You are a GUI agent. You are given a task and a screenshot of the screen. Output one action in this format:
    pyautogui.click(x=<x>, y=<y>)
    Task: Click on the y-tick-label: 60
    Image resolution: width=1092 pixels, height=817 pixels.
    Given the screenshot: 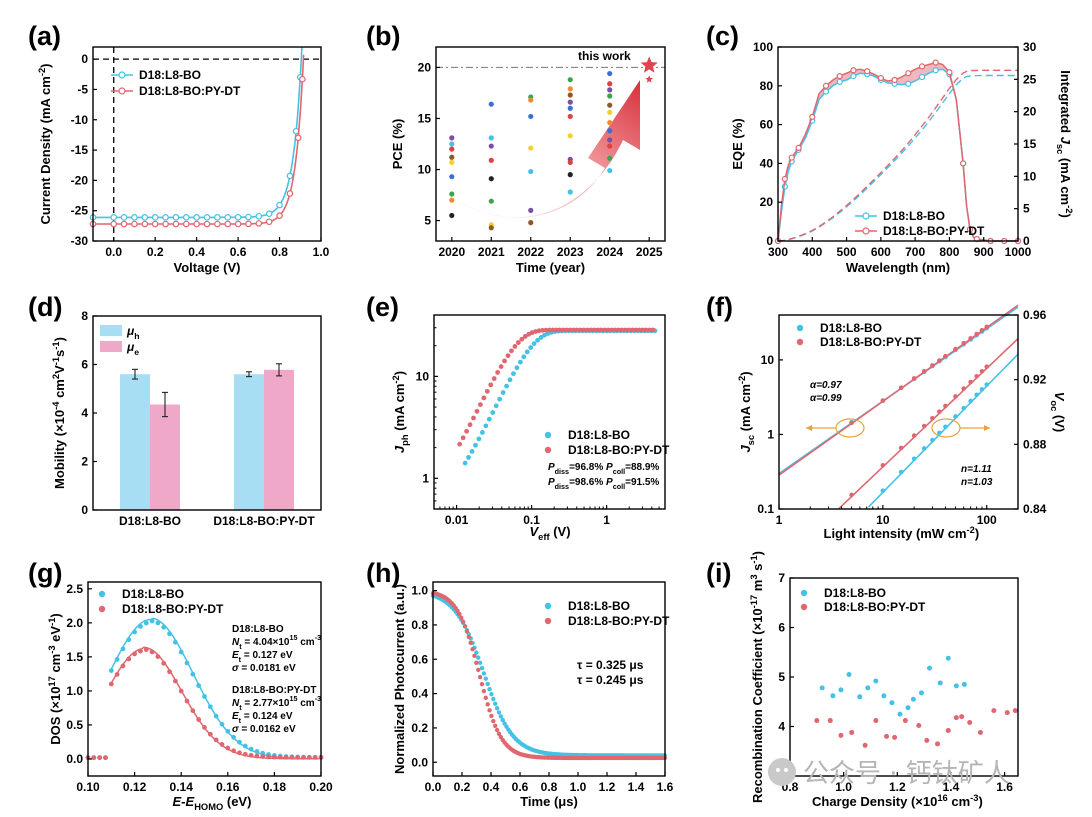 What is the action you would take?
    pyautogui.click(x=767, y=125)
    